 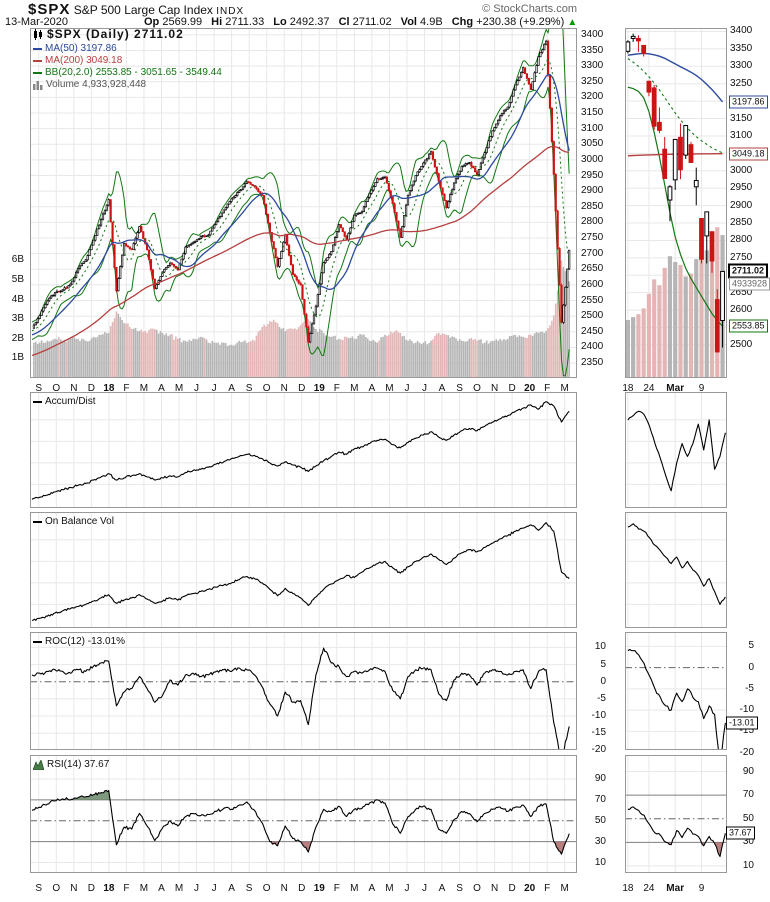 I want to click on mini-date-axis-label: 24, so click(x=649, y=388).